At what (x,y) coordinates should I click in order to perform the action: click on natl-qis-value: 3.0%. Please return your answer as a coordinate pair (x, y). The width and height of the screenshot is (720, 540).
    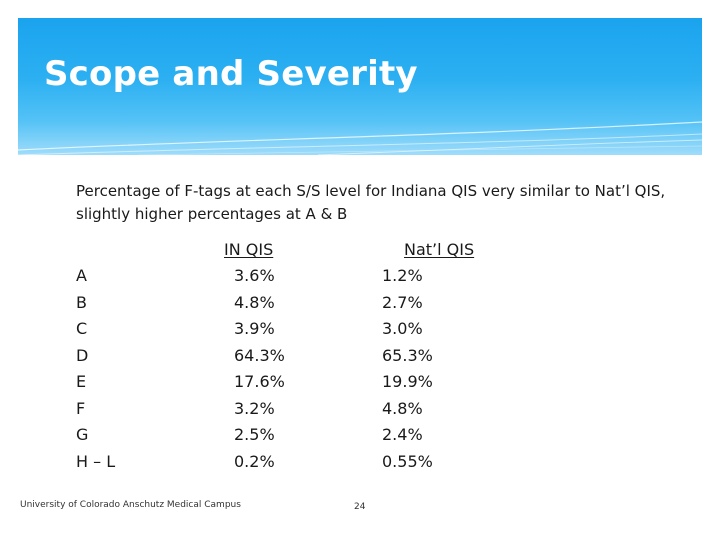
    Looking at the image, I should click on (402, 328).